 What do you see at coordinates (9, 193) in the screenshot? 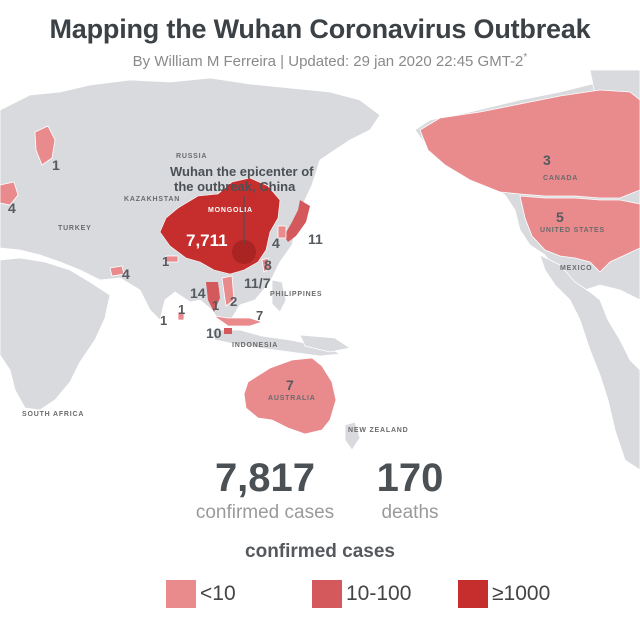
I see `germany-region` at bounding box center [9, 193].